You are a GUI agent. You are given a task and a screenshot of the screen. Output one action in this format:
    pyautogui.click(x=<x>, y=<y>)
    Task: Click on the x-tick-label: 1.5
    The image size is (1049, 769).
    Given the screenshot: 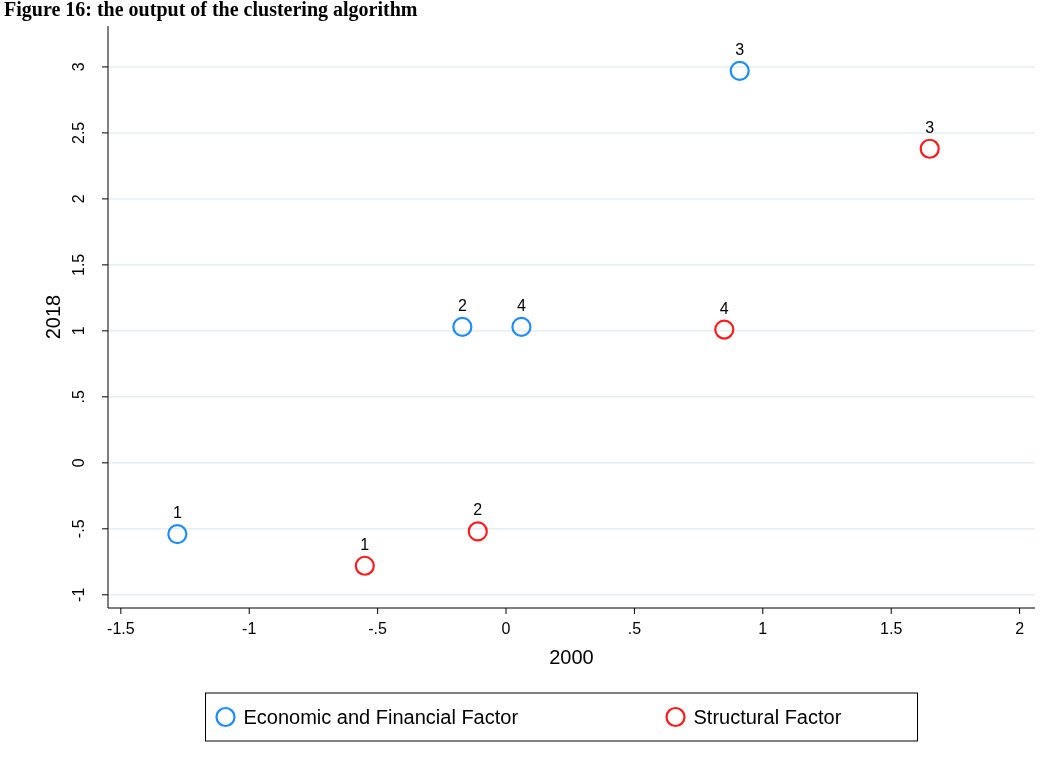 What is the action you would take?
    pyautogui.click(x=891, y=628)
    